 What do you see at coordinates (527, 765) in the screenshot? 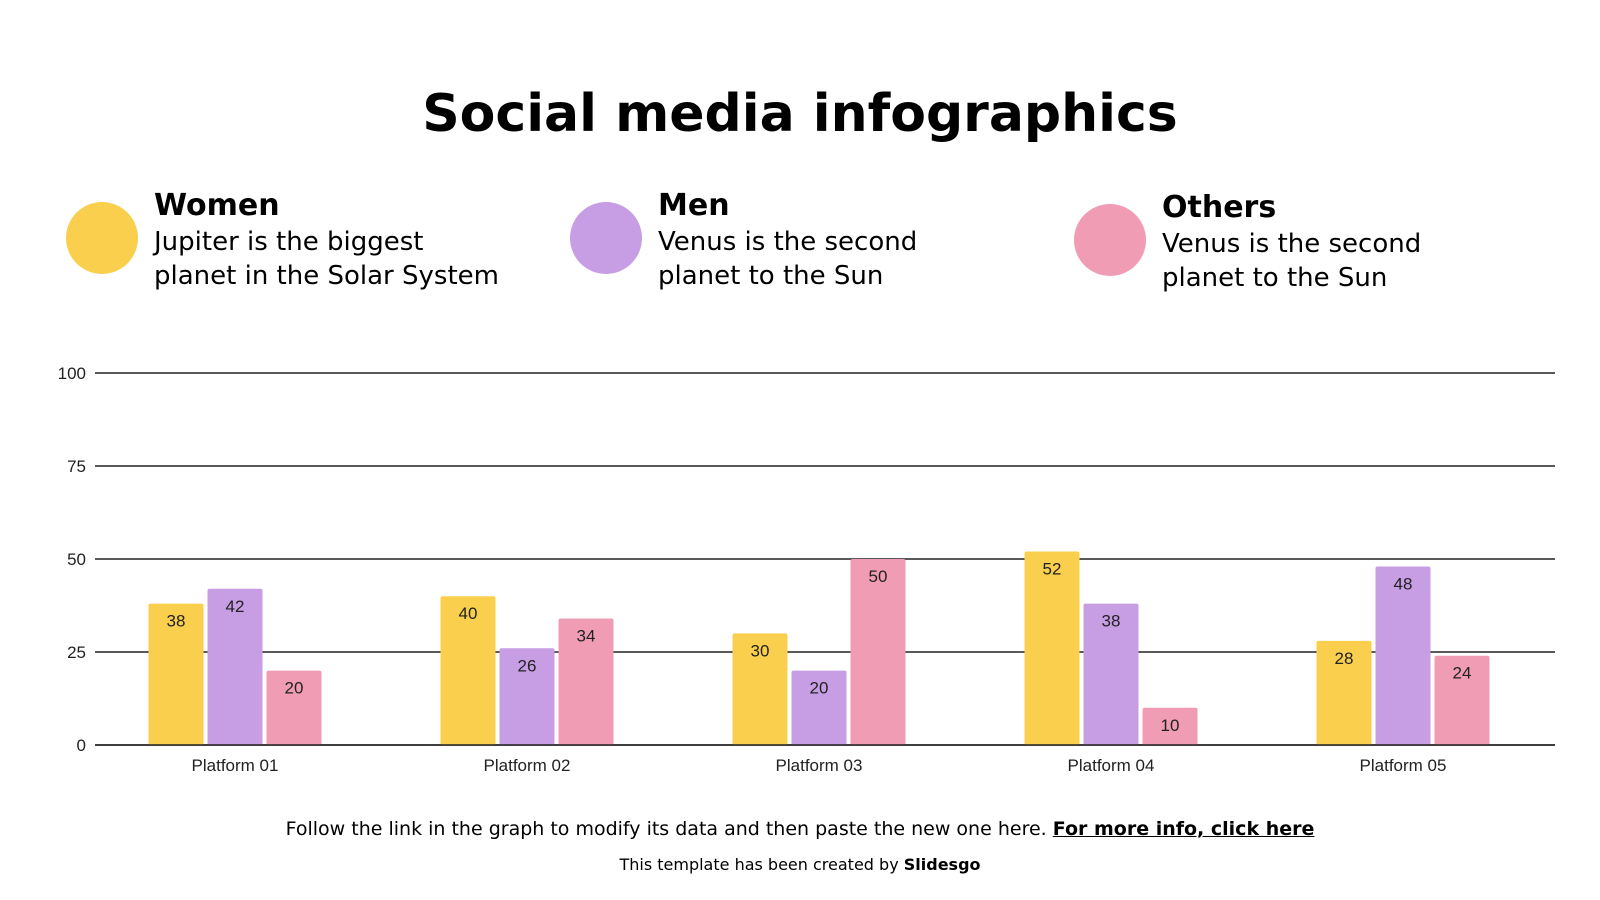
I see `x-tick-label: Platform 02` at bounding box center [527, 765].